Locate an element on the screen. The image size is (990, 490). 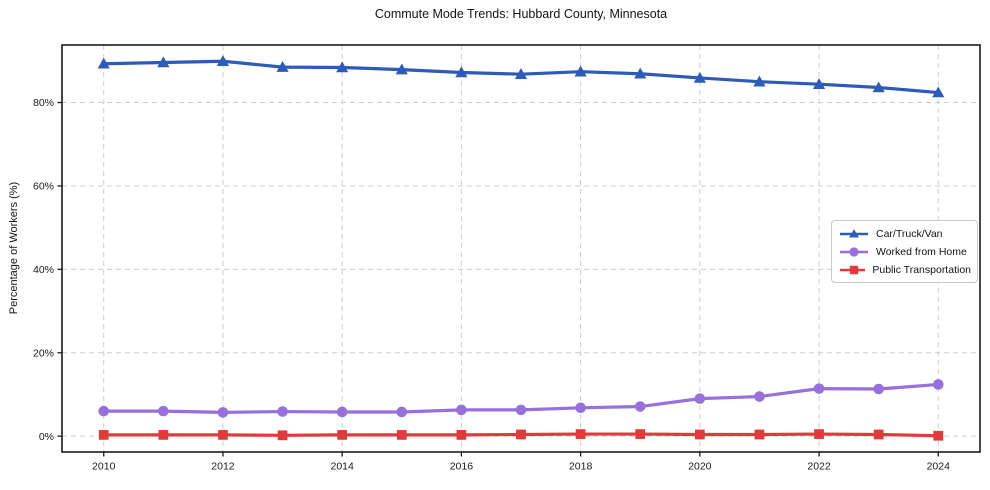
x-tick-label: 2018 is located at coordinates (581, 467).